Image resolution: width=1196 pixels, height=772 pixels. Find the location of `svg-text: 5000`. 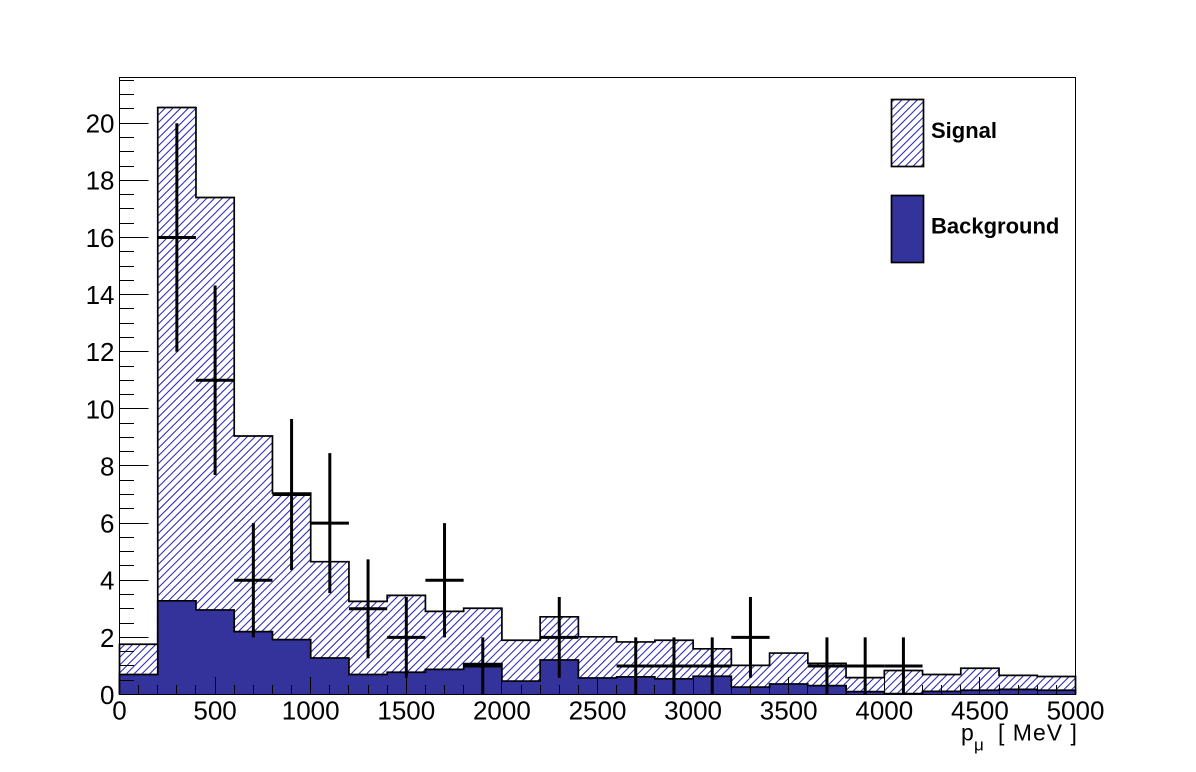

svg-text: 5000 is located at coordinates (1076, 711).